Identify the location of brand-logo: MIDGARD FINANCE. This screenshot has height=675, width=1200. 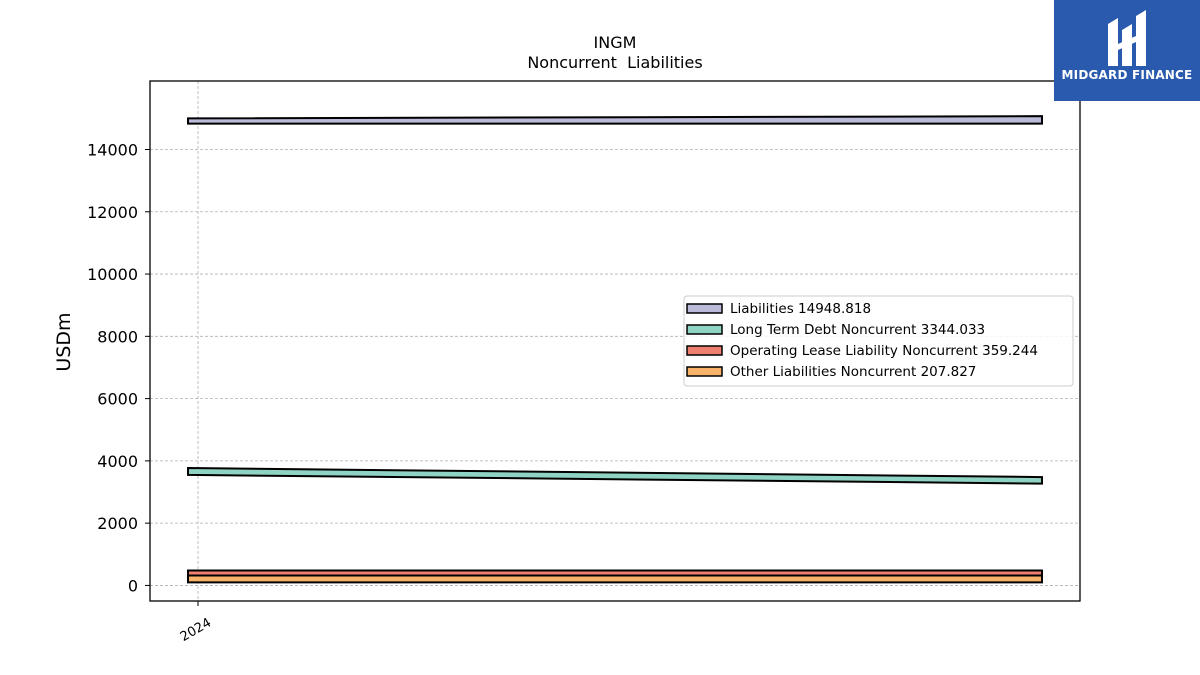
(1127, 50).